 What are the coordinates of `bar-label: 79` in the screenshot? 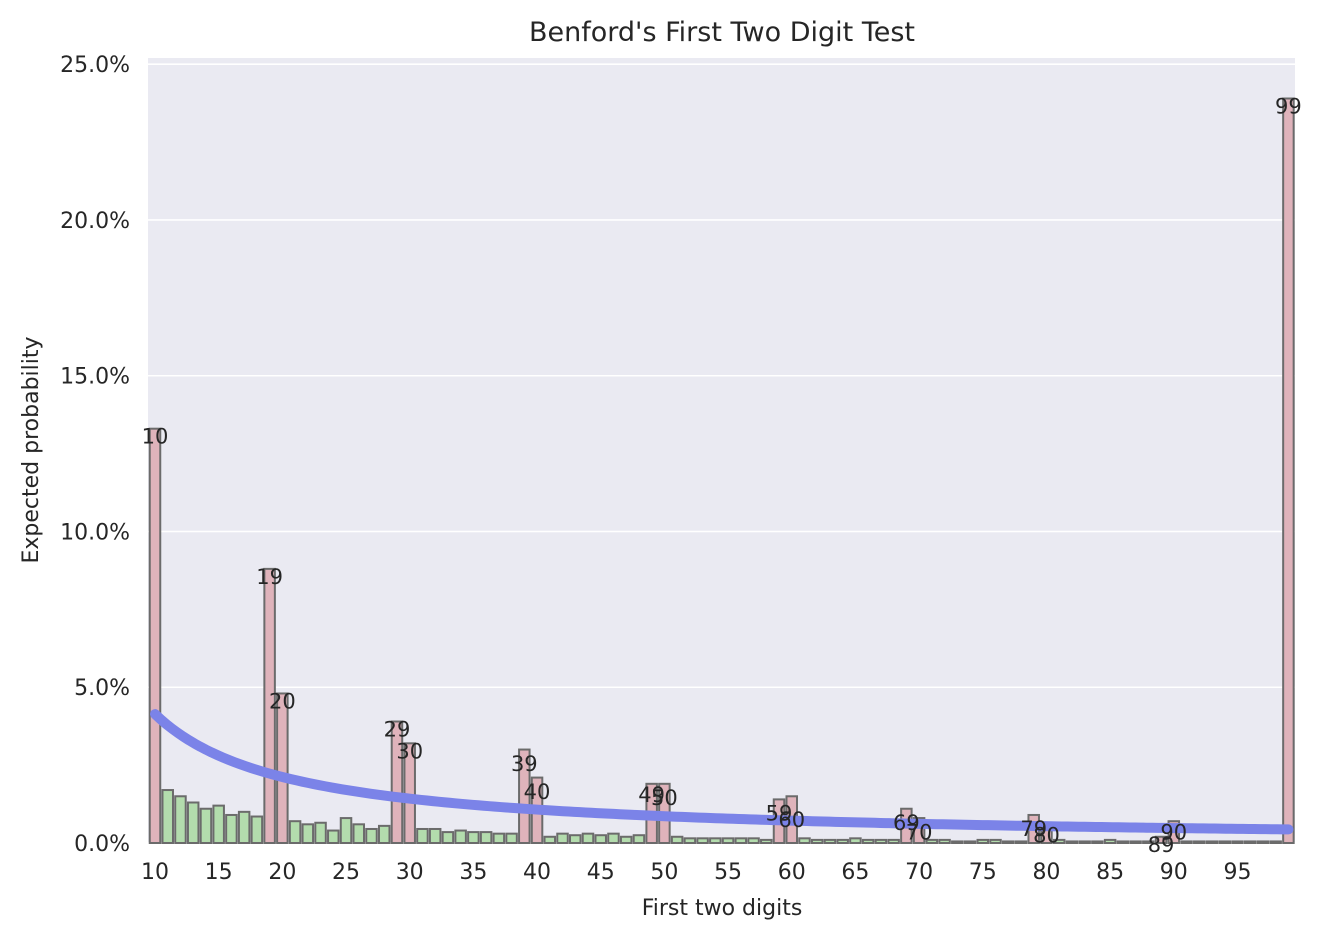 It's located at (1033, 829).